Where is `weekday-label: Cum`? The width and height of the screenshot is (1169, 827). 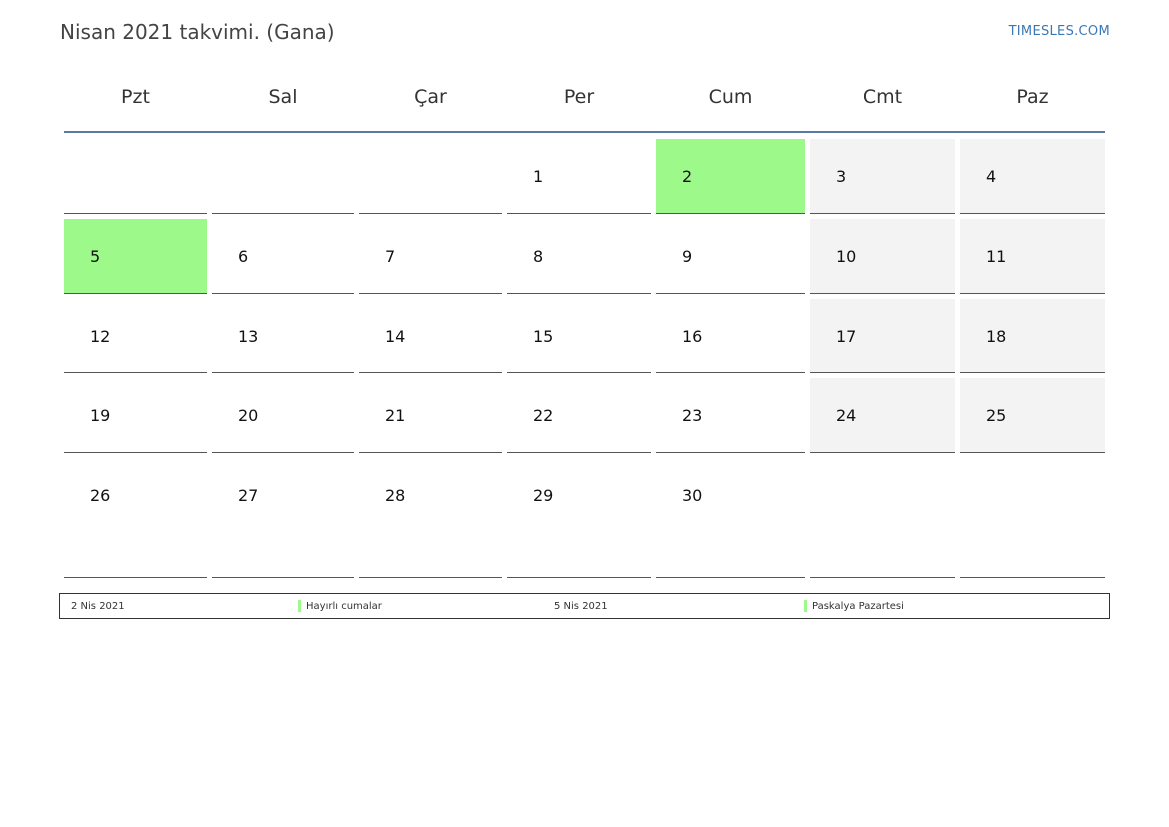 weekday-label: Cum is located at coordinates (730, 97).